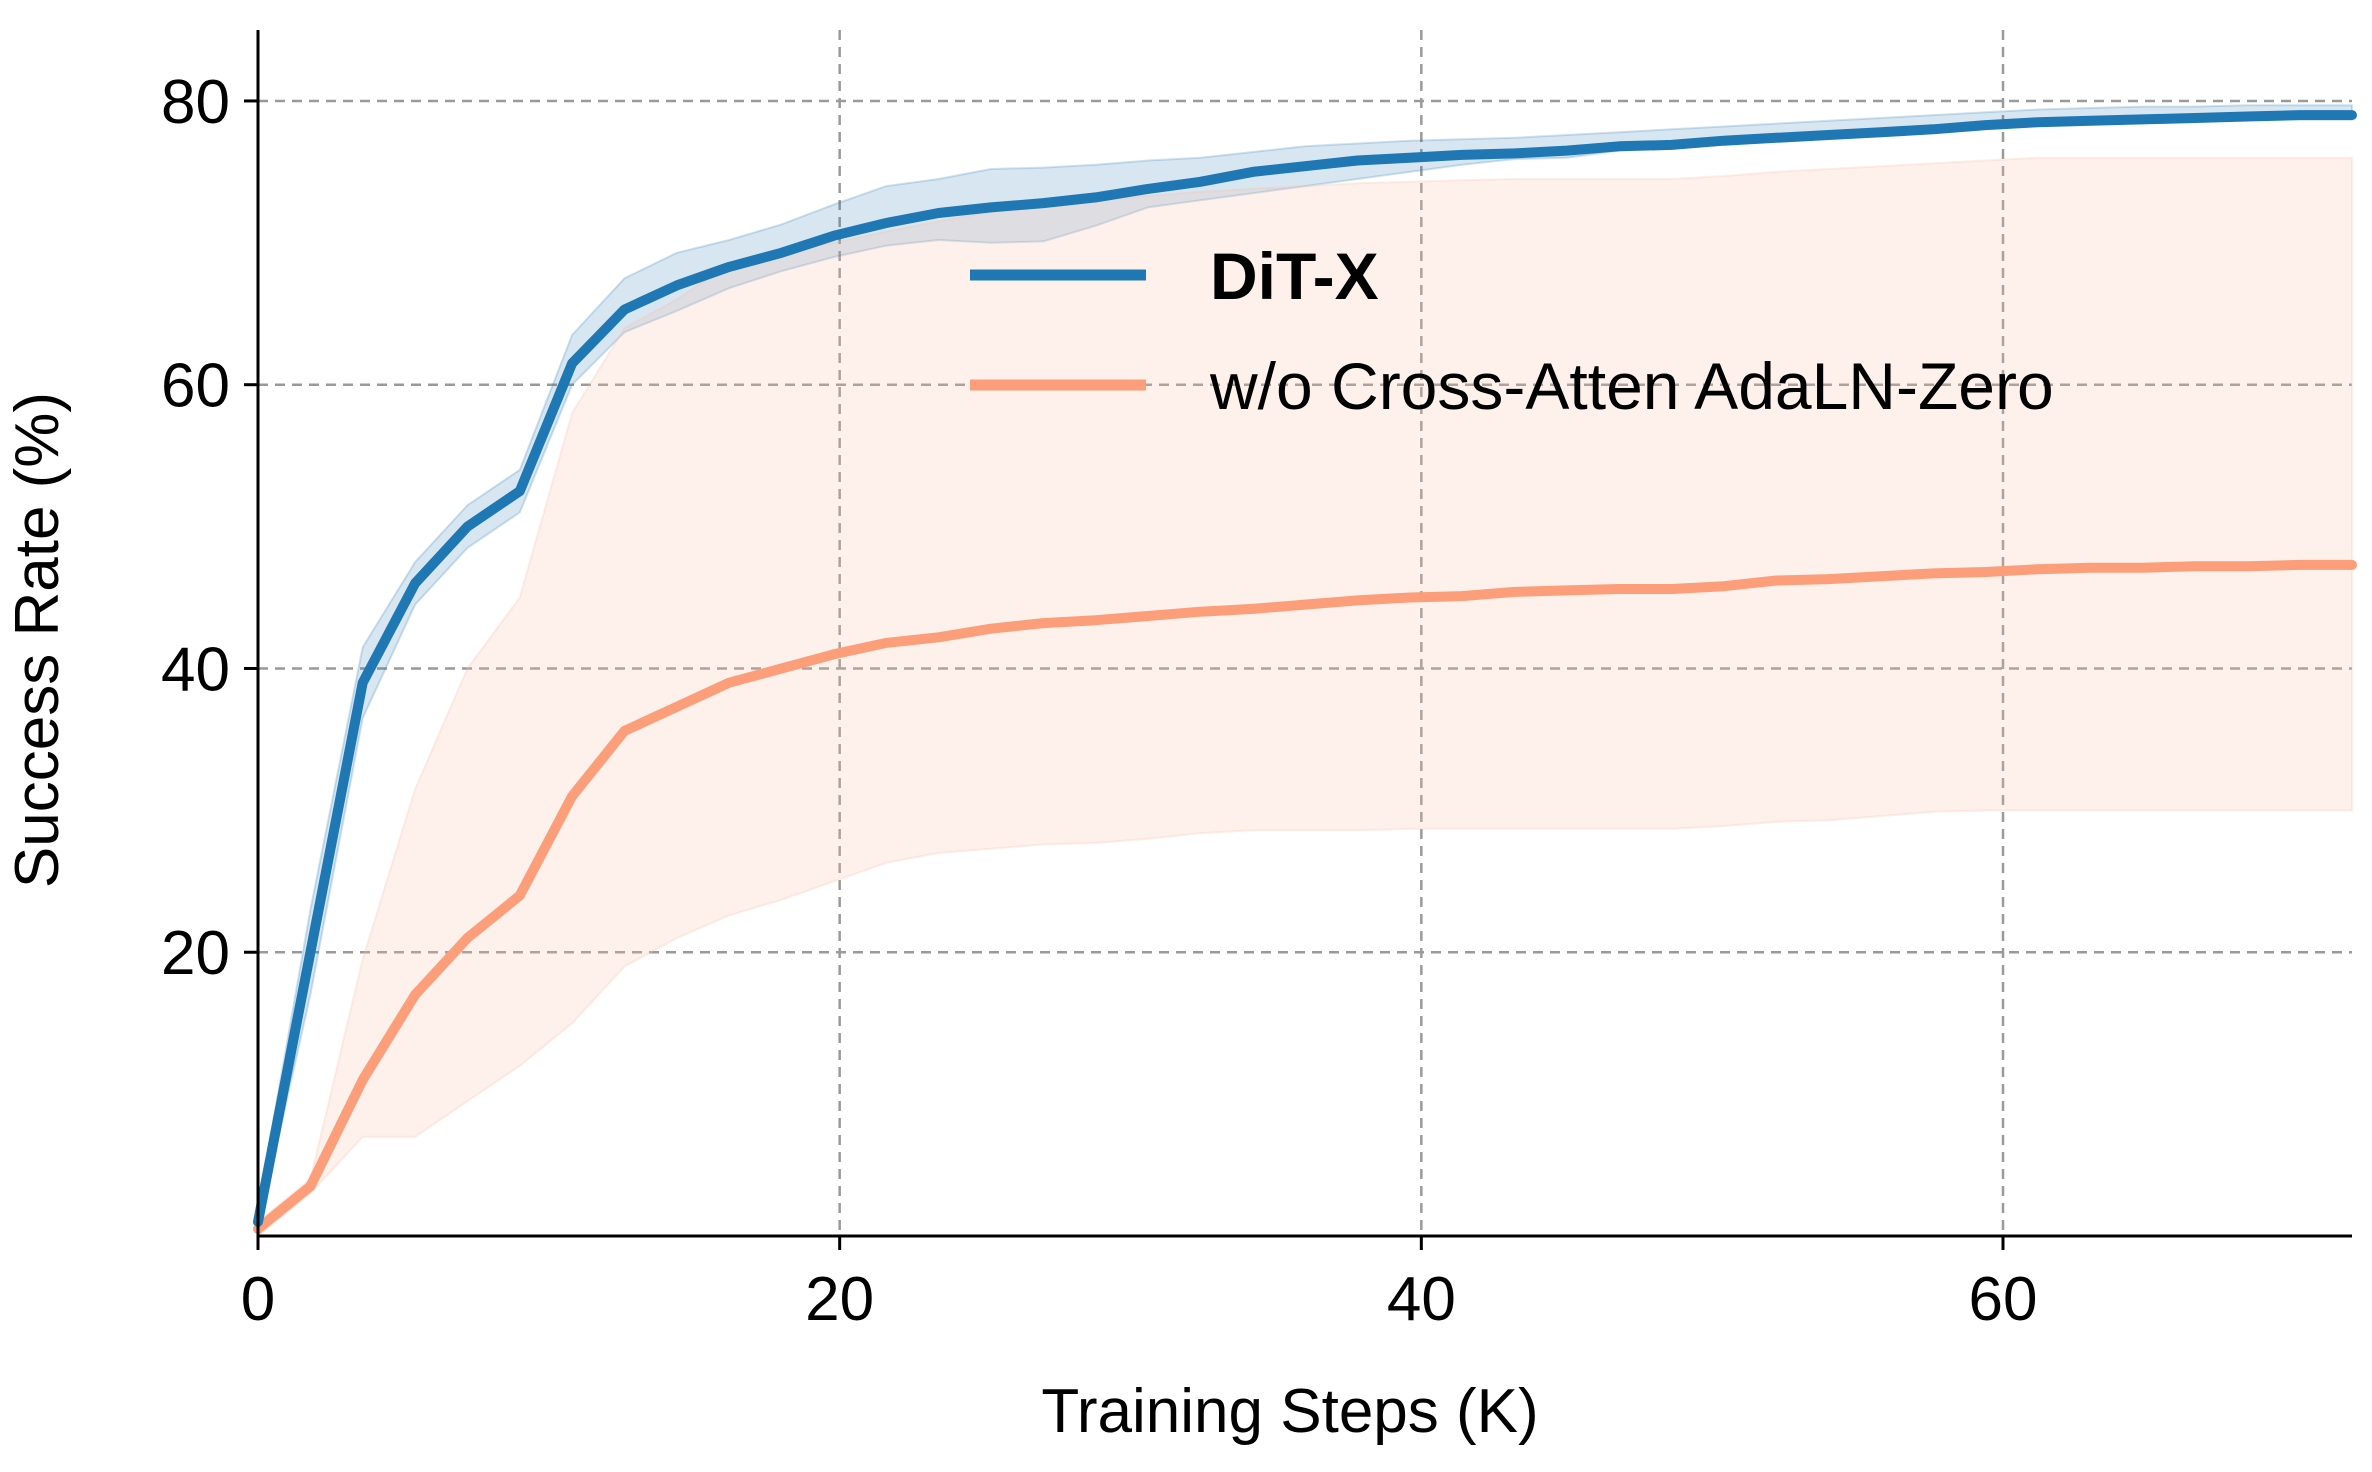 This screenshot has height=1472, width=2372. I want to click on y-tick-label-0: 20, so click(195, 953).